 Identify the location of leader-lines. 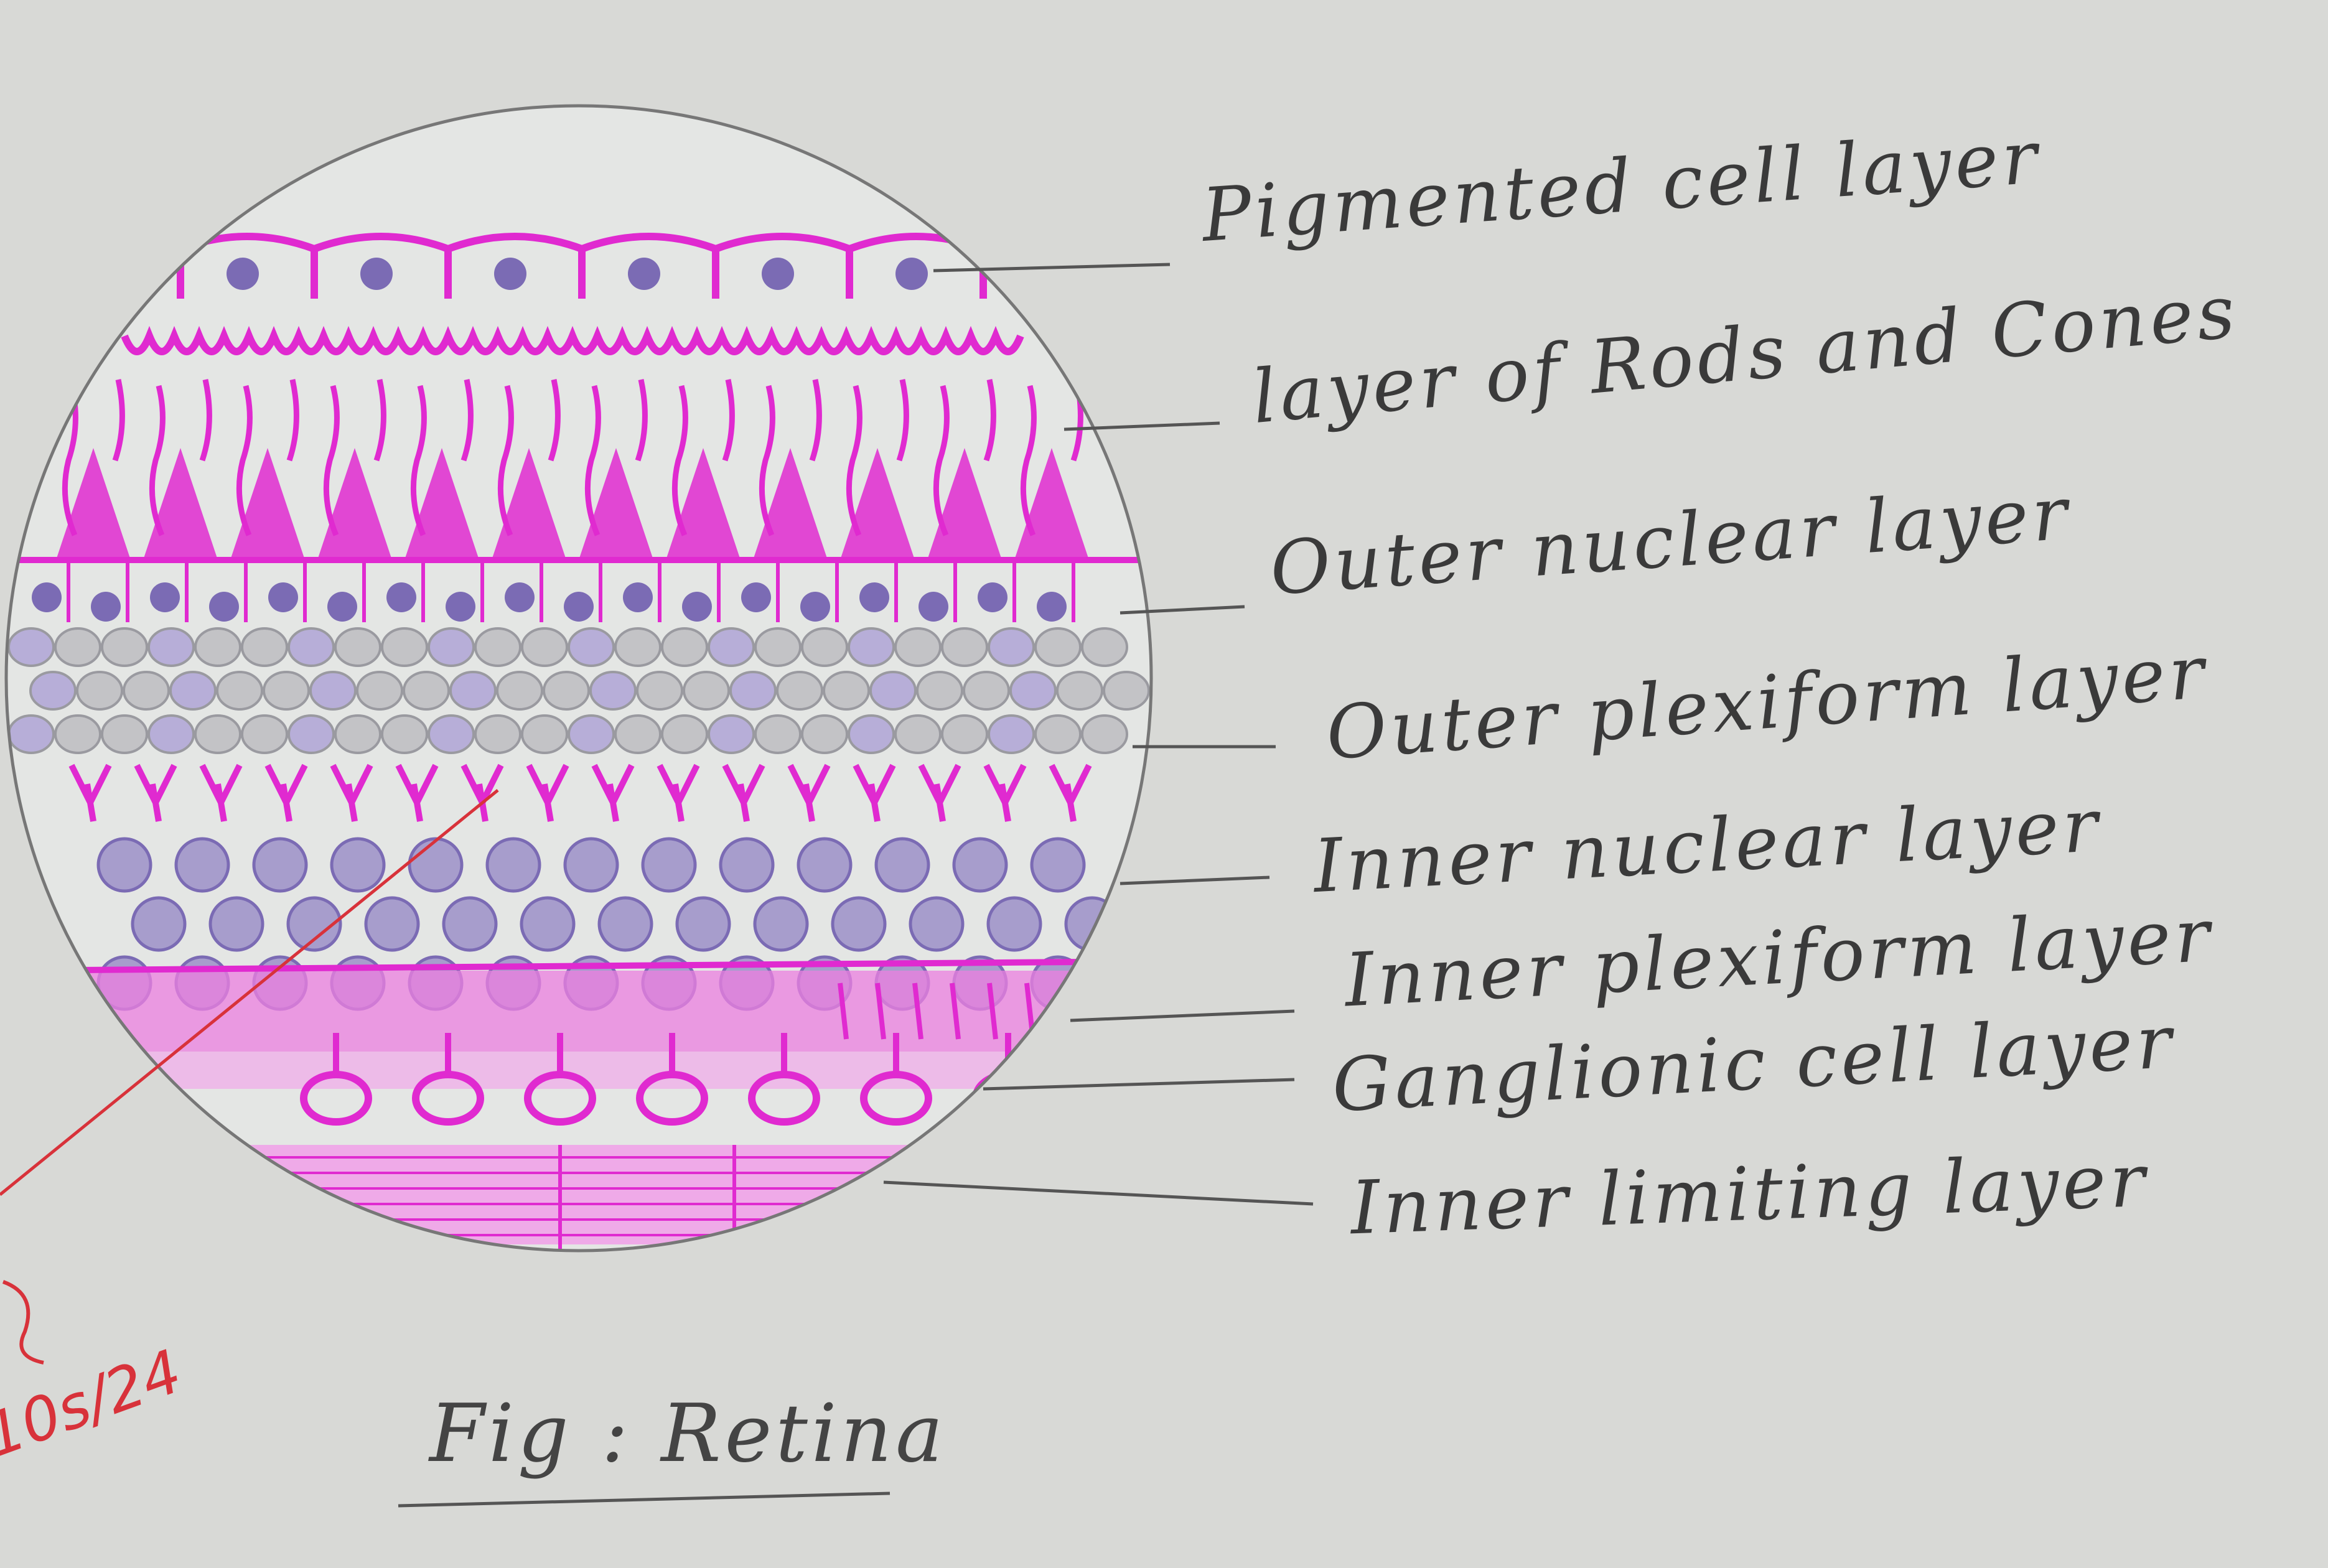
(1098, 735).